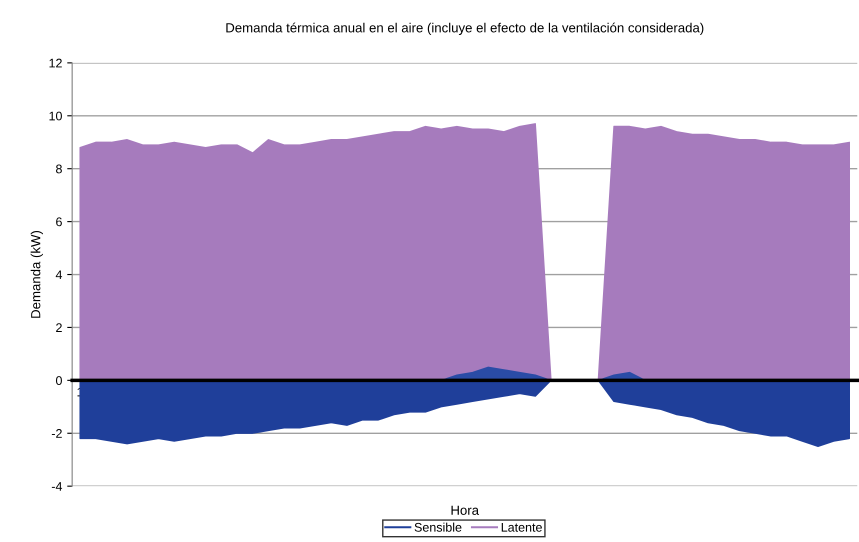  Describe the element at coordinates (466, 510) in the screenshot. I see `x-axis-title: Hora` at that location.